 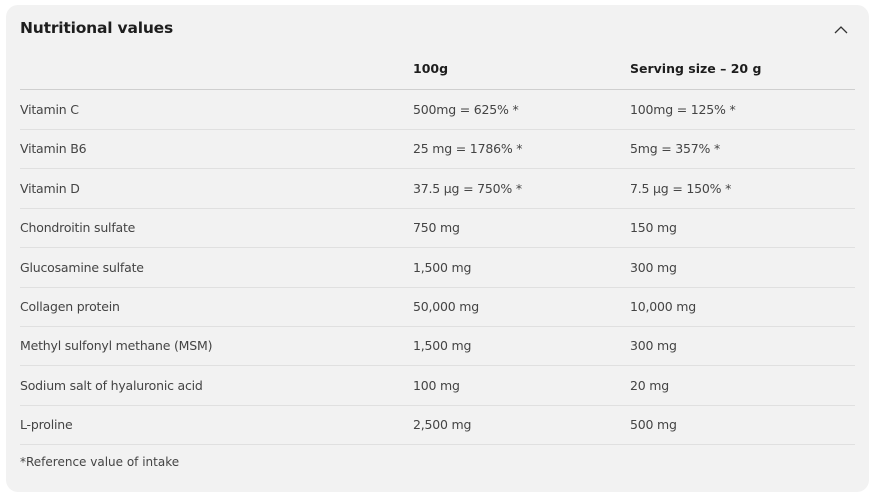 What do you see at coordinates (649, 385) in the screenshot?
I see `value-serving: 20 mg` at bounding box center [649, 385].